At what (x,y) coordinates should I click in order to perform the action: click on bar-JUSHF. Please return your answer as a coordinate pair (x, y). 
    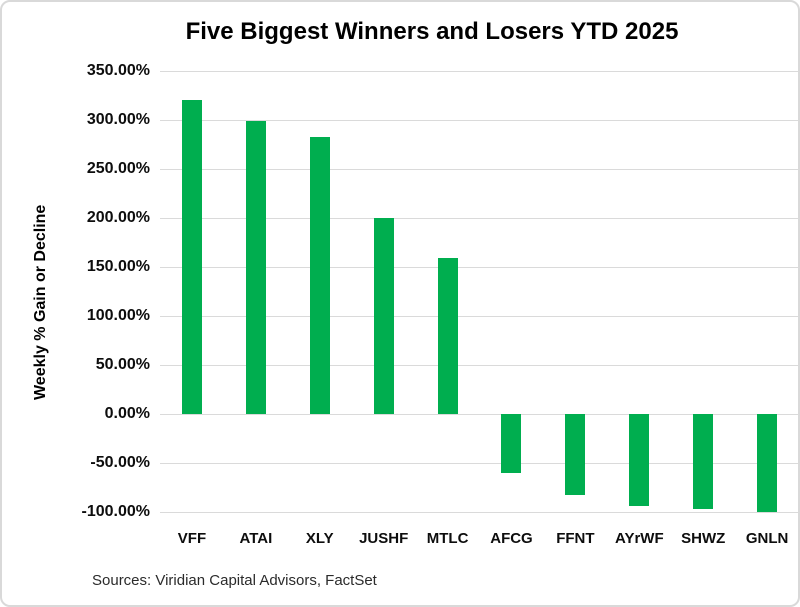
    Looking at the image, I should click on (383, 316).